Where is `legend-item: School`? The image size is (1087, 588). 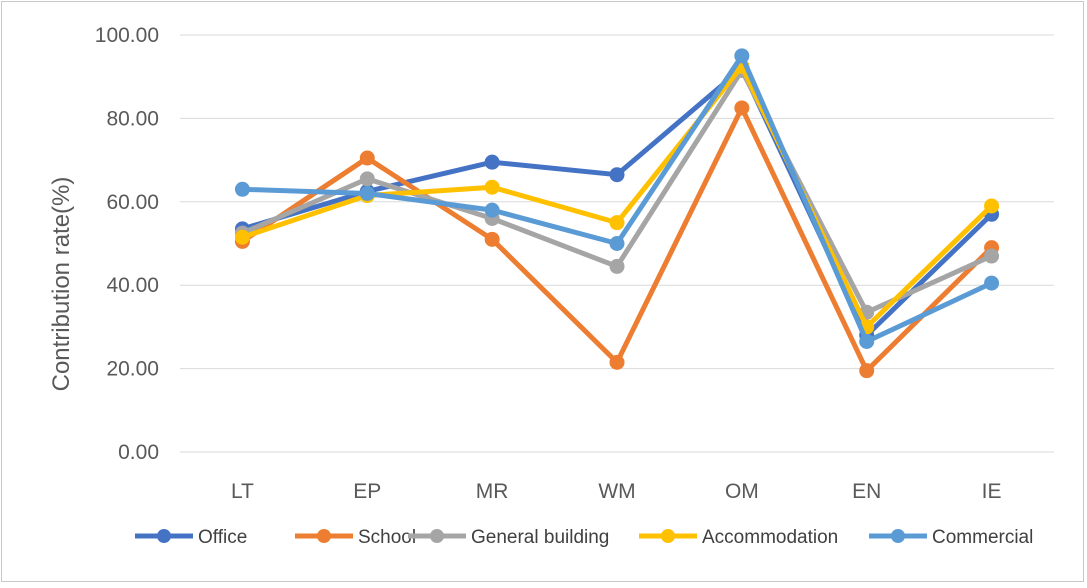 legend-item: School is located at coordinates (355, 537).